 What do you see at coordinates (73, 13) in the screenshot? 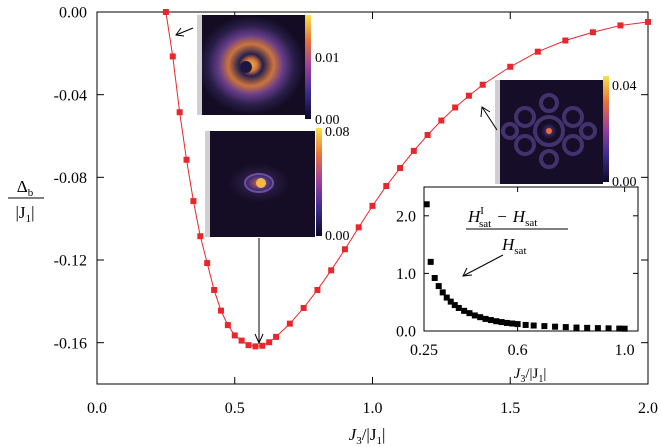
I see `y-tick-label: 0.00` at bounding box center [73, 13].